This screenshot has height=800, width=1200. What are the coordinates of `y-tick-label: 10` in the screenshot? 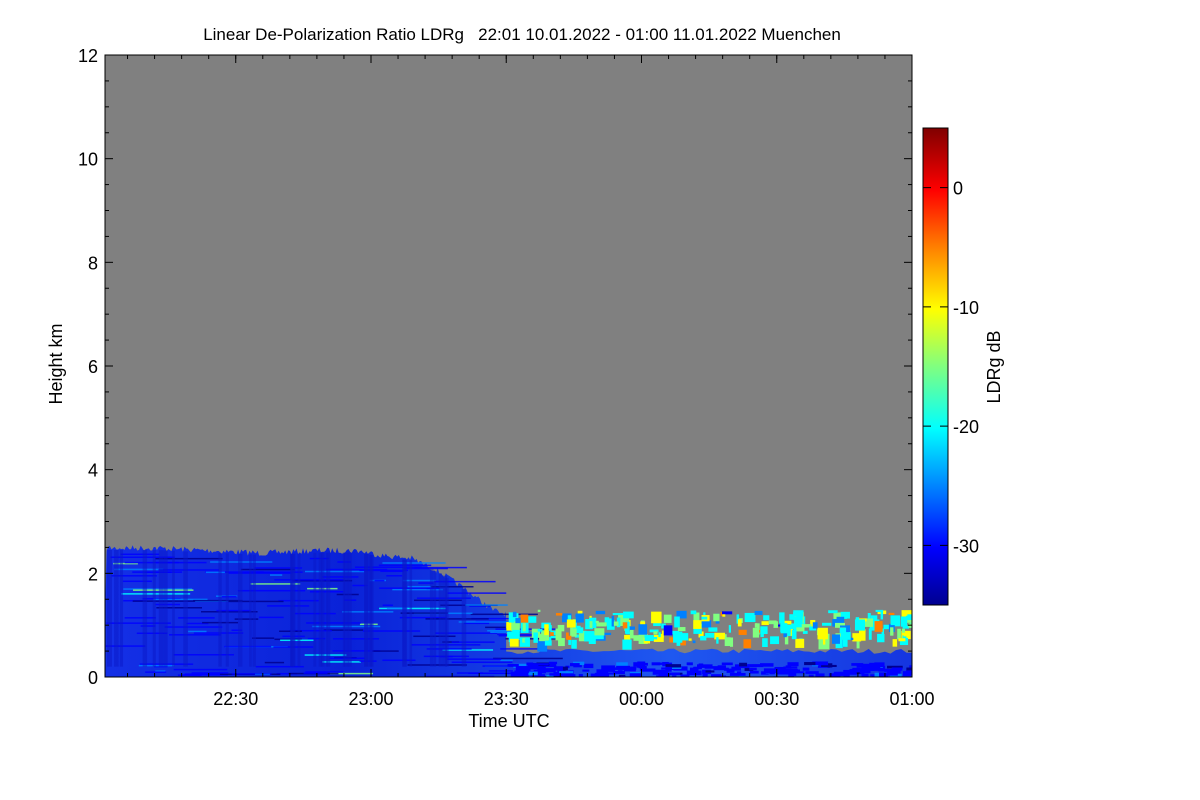 It's located at (88, 160).